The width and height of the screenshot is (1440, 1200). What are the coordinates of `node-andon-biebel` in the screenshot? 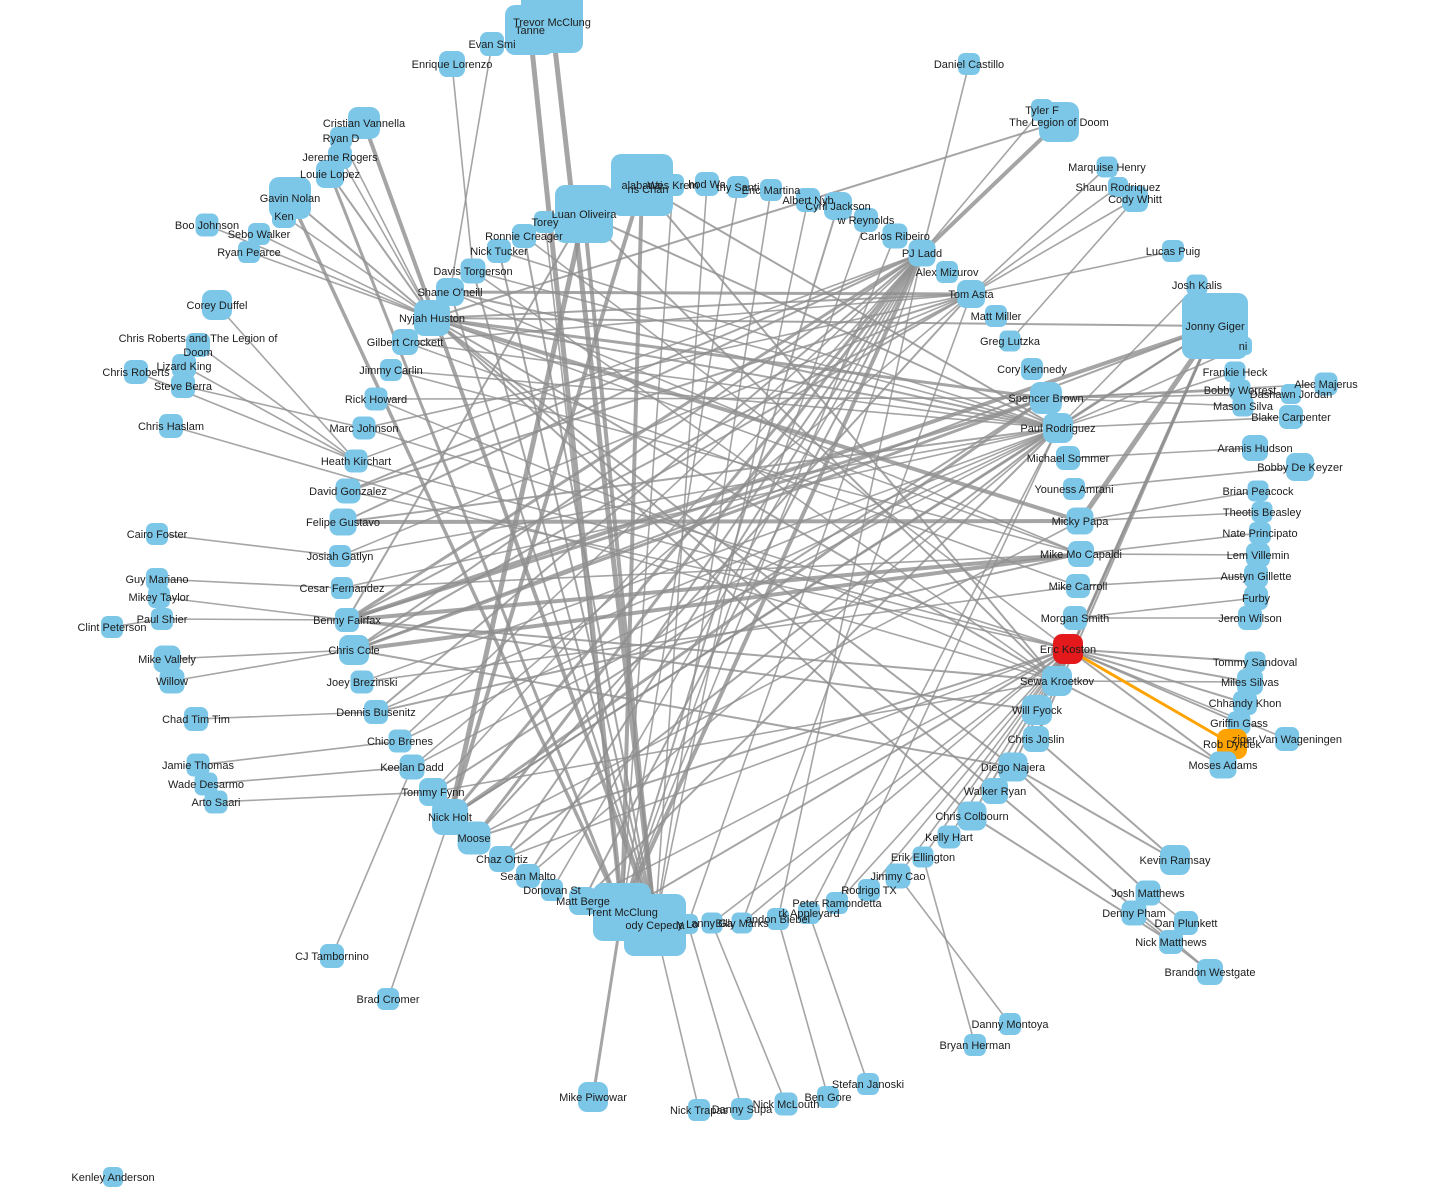 It's located at (778, 919).